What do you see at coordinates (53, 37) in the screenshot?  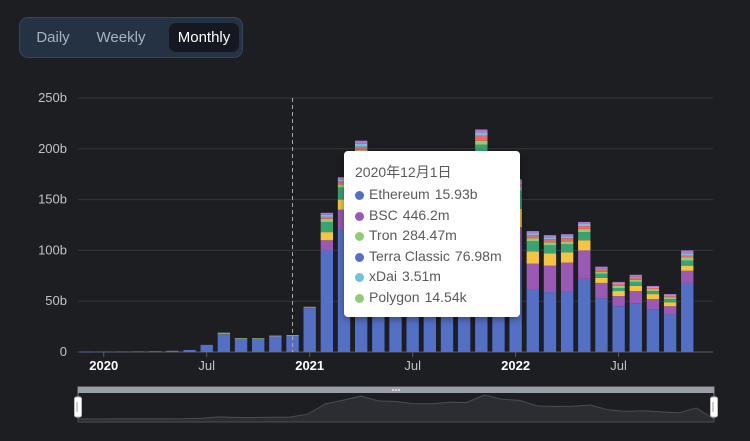 I see `daily-button: Daily` at bounding box center [53, 37].